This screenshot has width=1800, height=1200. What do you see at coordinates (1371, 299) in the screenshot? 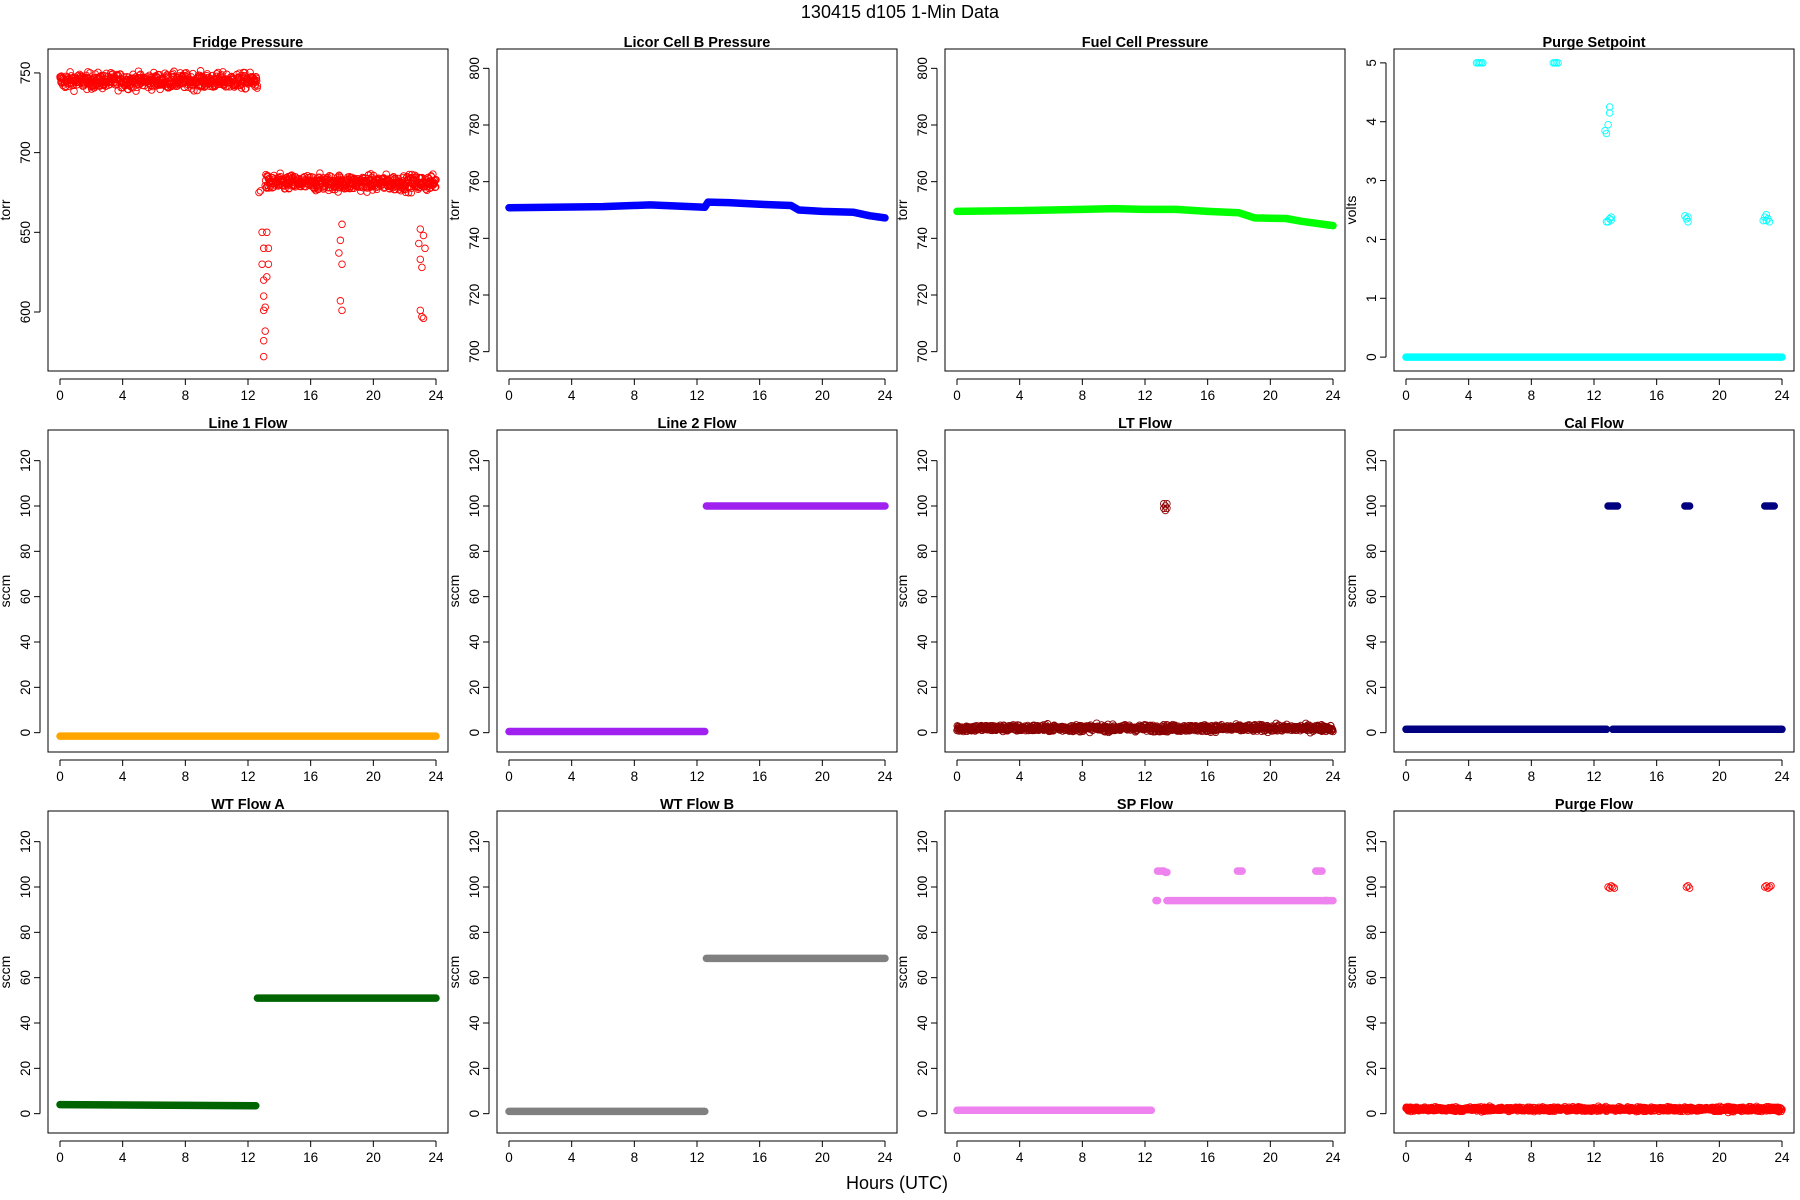
I see `y-tick-label: 1` at bounding box center [1371, 299].